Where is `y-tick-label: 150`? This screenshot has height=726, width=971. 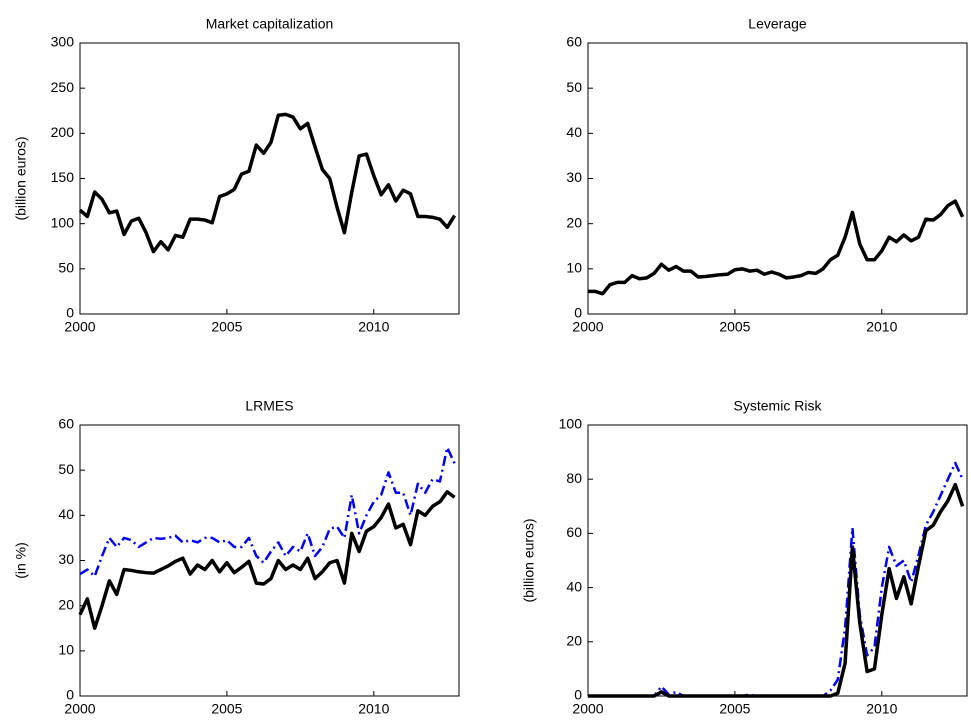
y-tick-label: 150 is located at coordinates (63, 177).